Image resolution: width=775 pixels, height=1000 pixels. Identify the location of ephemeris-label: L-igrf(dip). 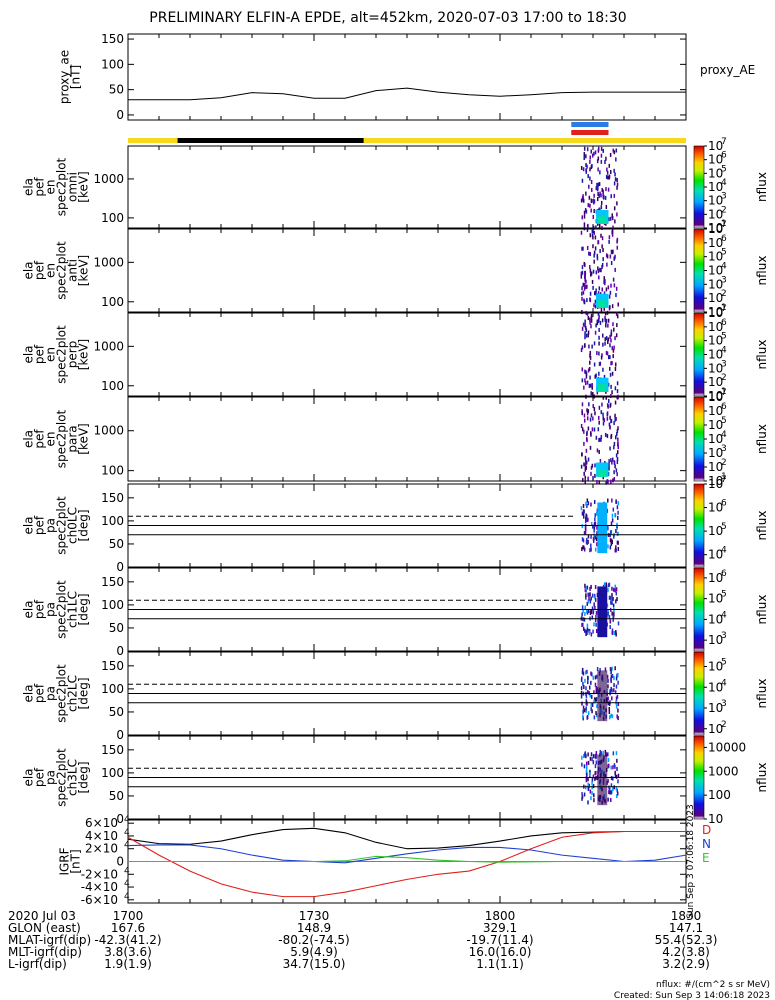
(37, 964).